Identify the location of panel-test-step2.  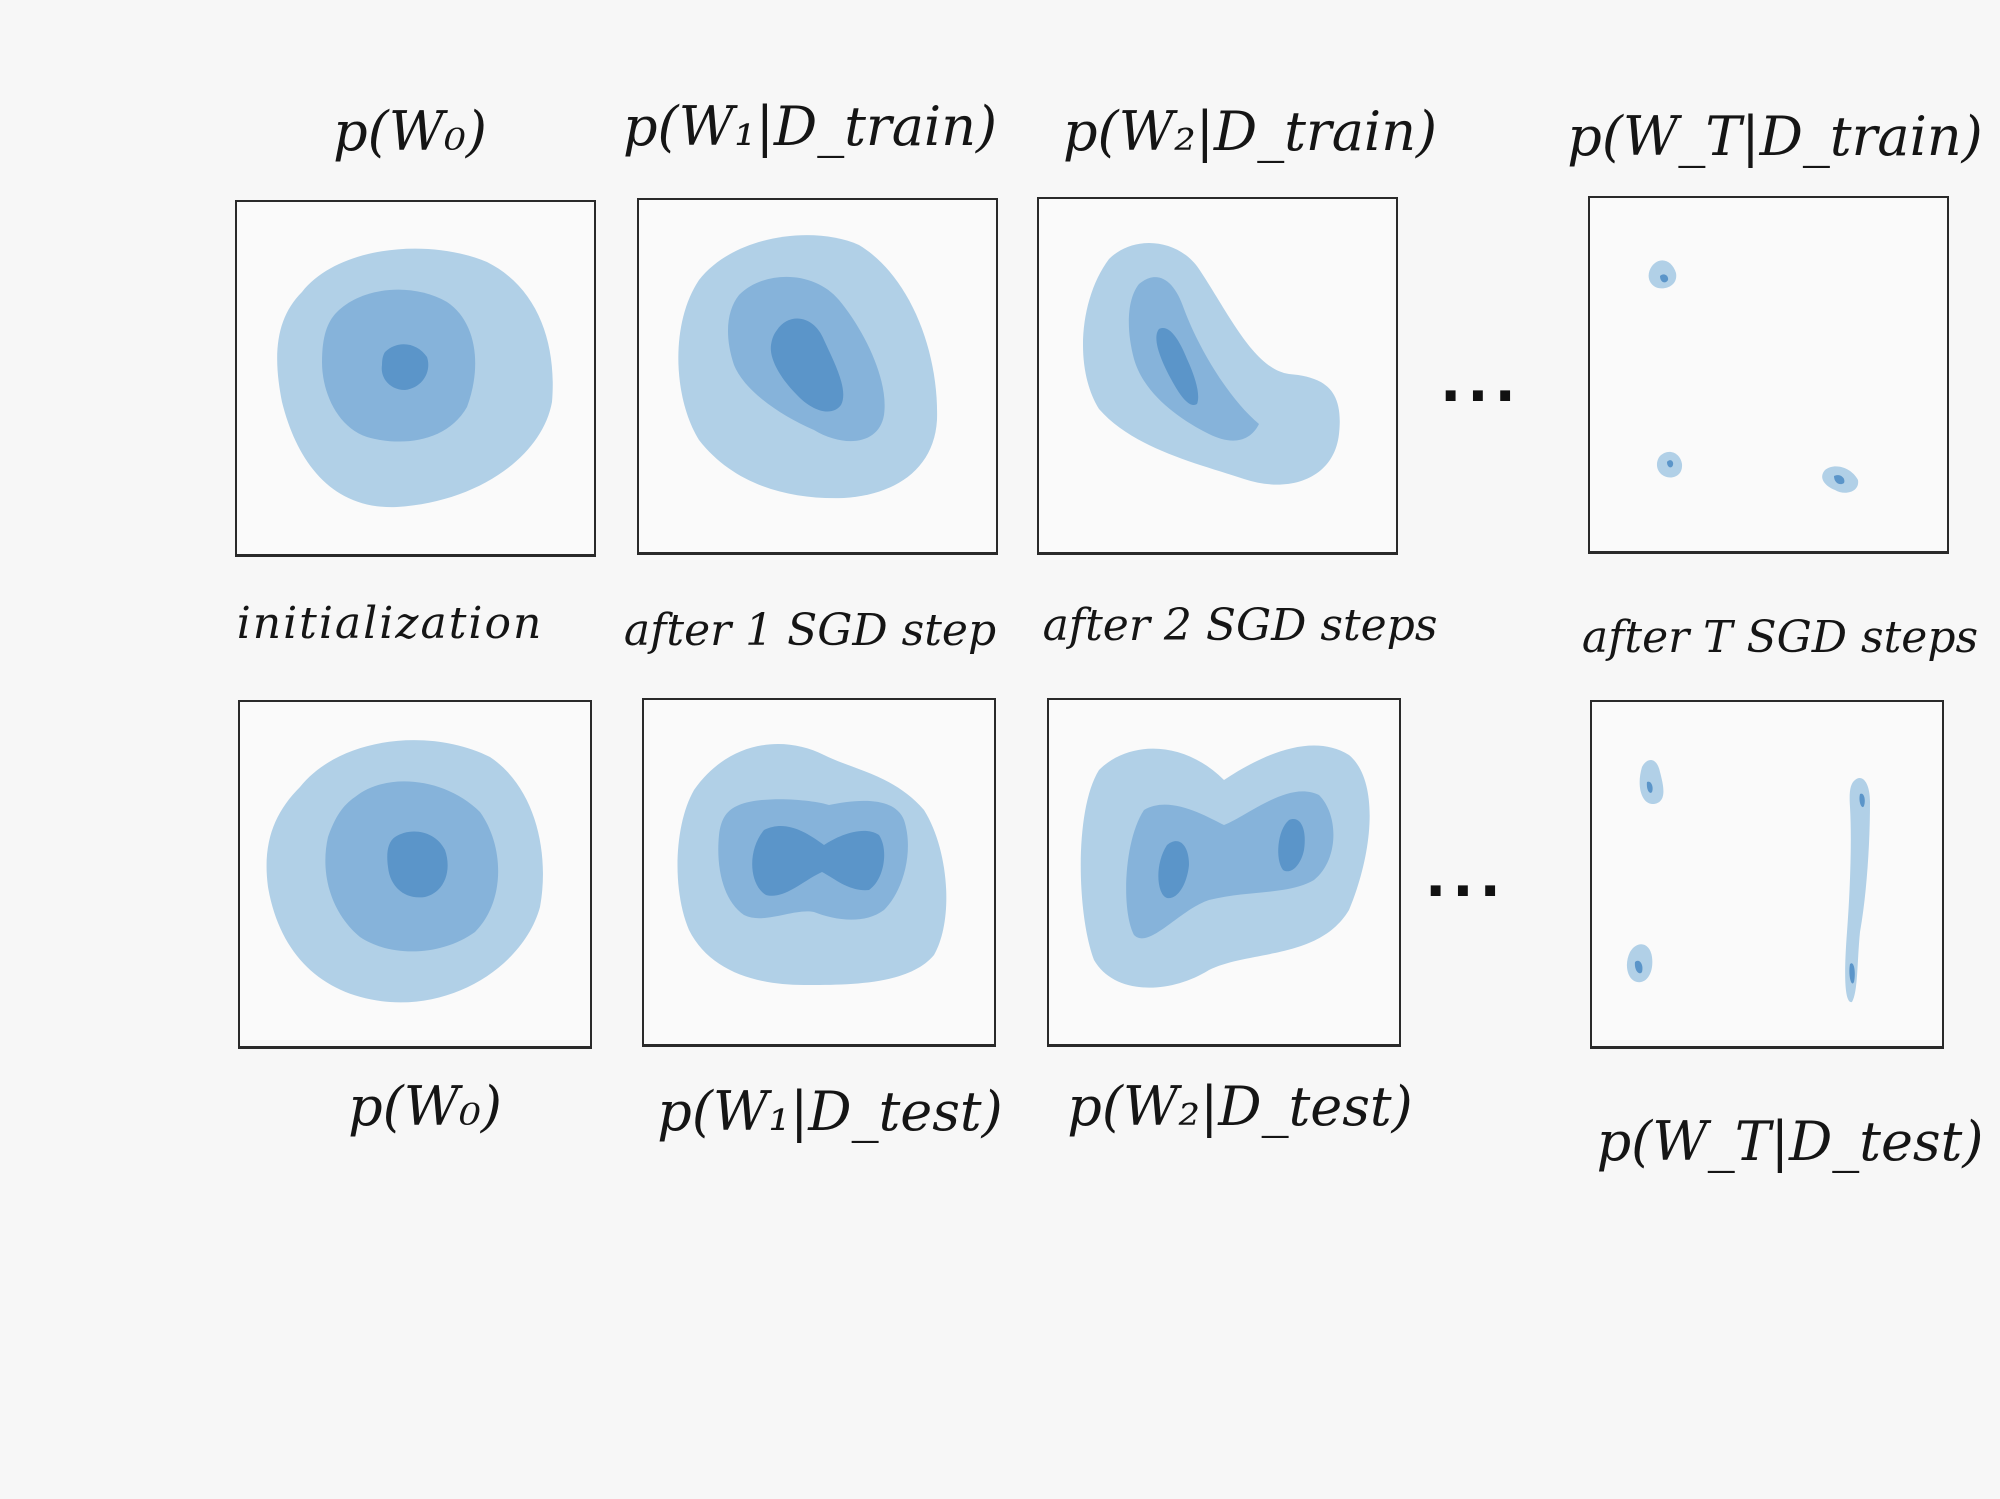
(1224, 872).